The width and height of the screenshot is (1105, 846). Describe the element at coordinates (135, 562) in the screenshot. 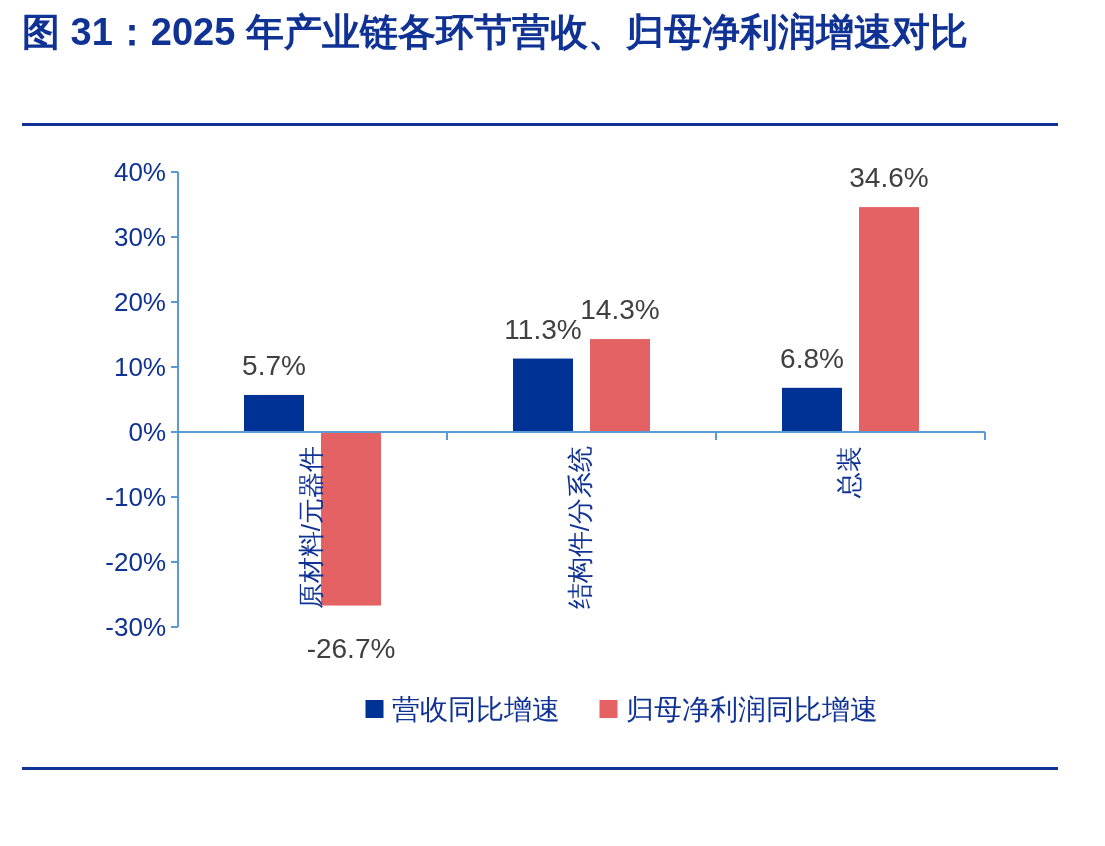

I see `y-tick-label: -20%` at that location.